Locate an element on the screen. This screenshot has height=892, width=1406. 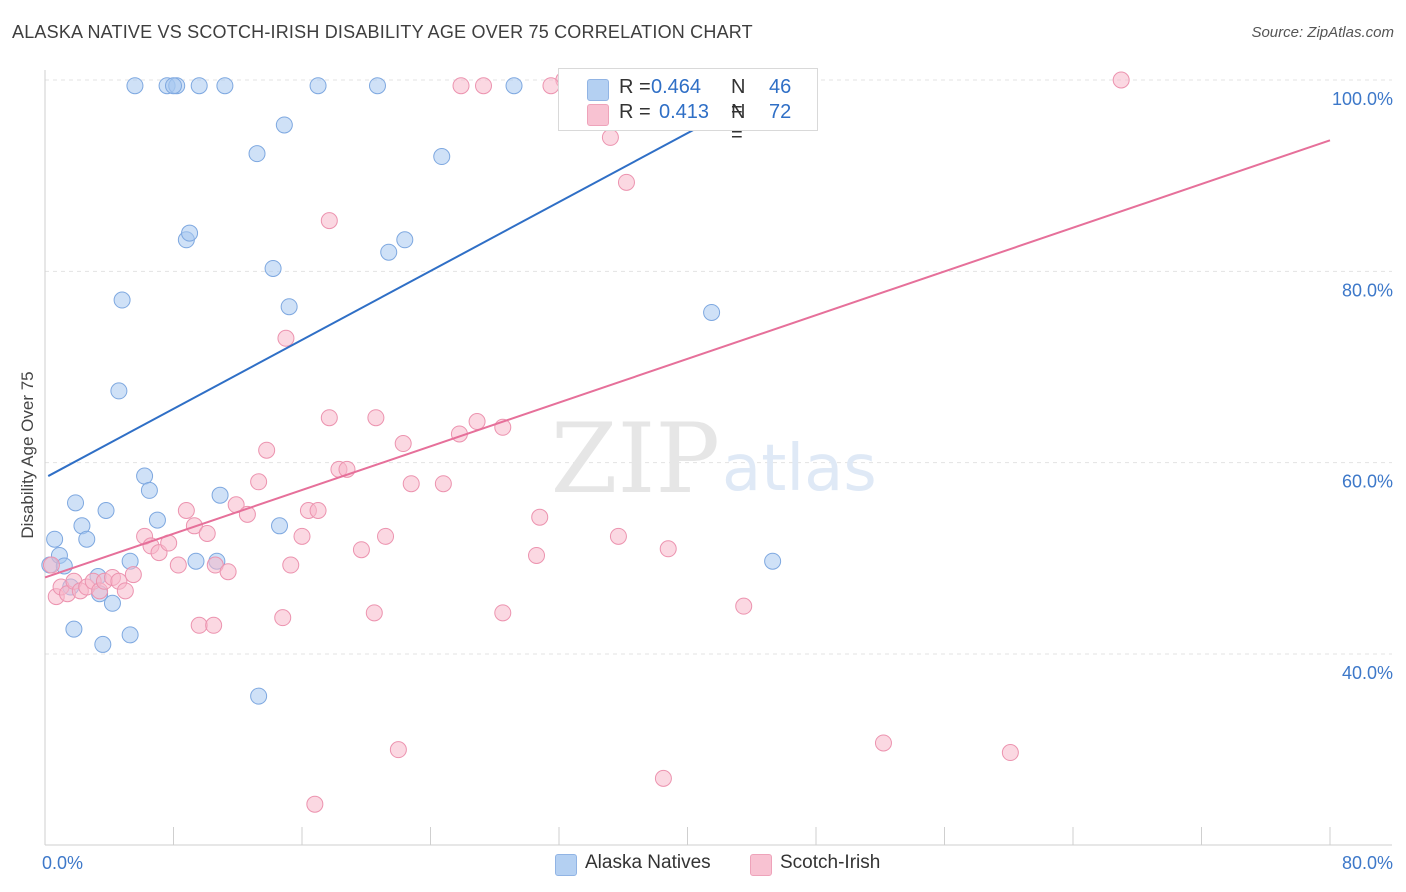
watermark-atlas: atlas is located at coordinates (799, 469).